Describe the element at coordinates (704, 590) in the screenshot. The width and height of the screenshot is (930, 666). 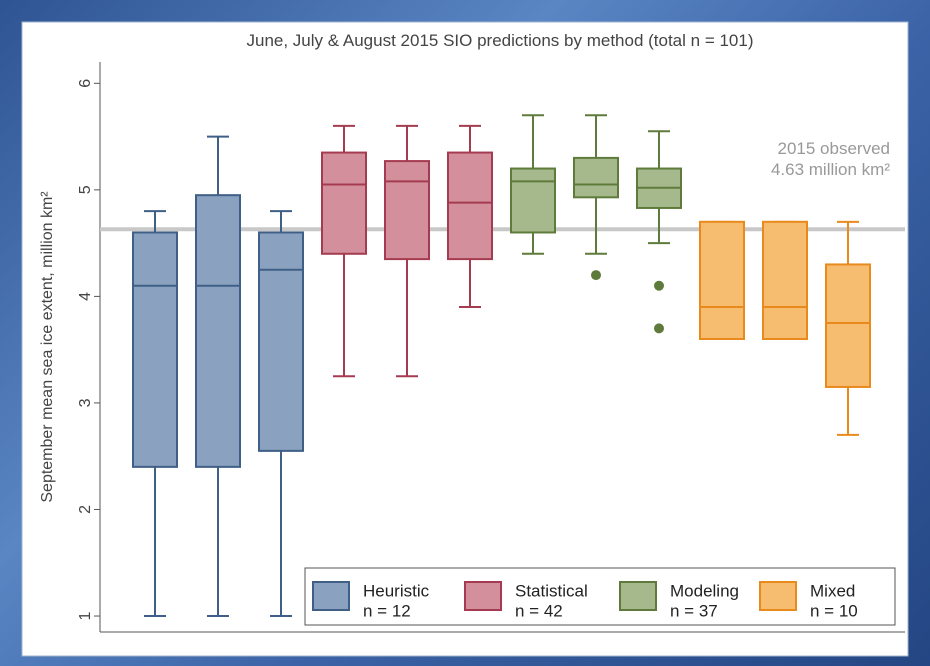
I see `legend-label: Modeling` at that location.